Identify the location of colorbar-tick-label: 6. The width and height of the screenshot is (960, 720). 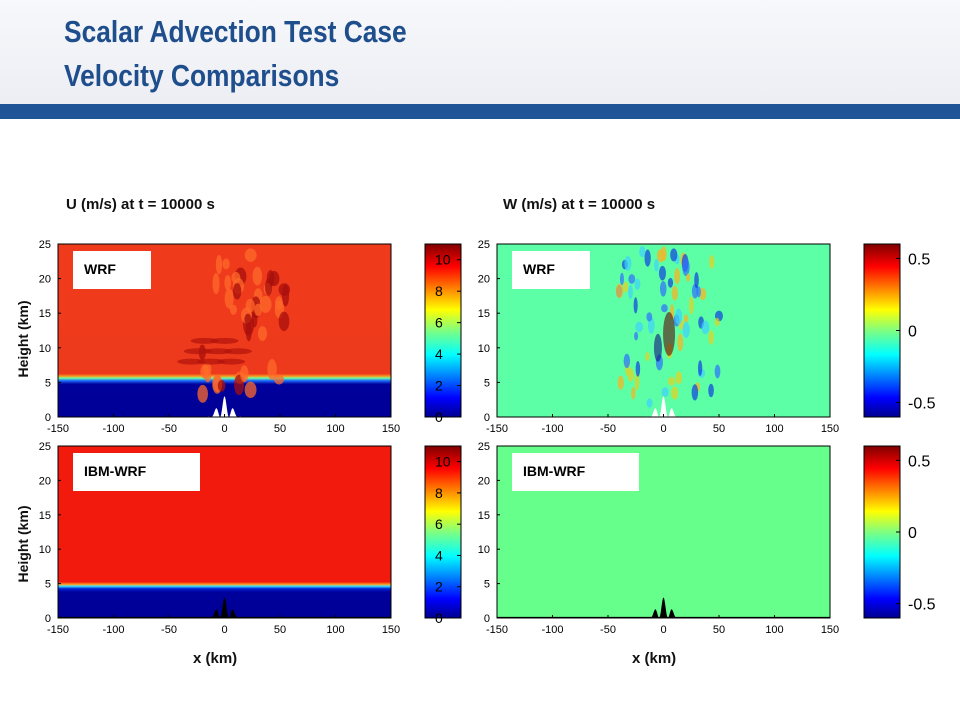
(439, 323).